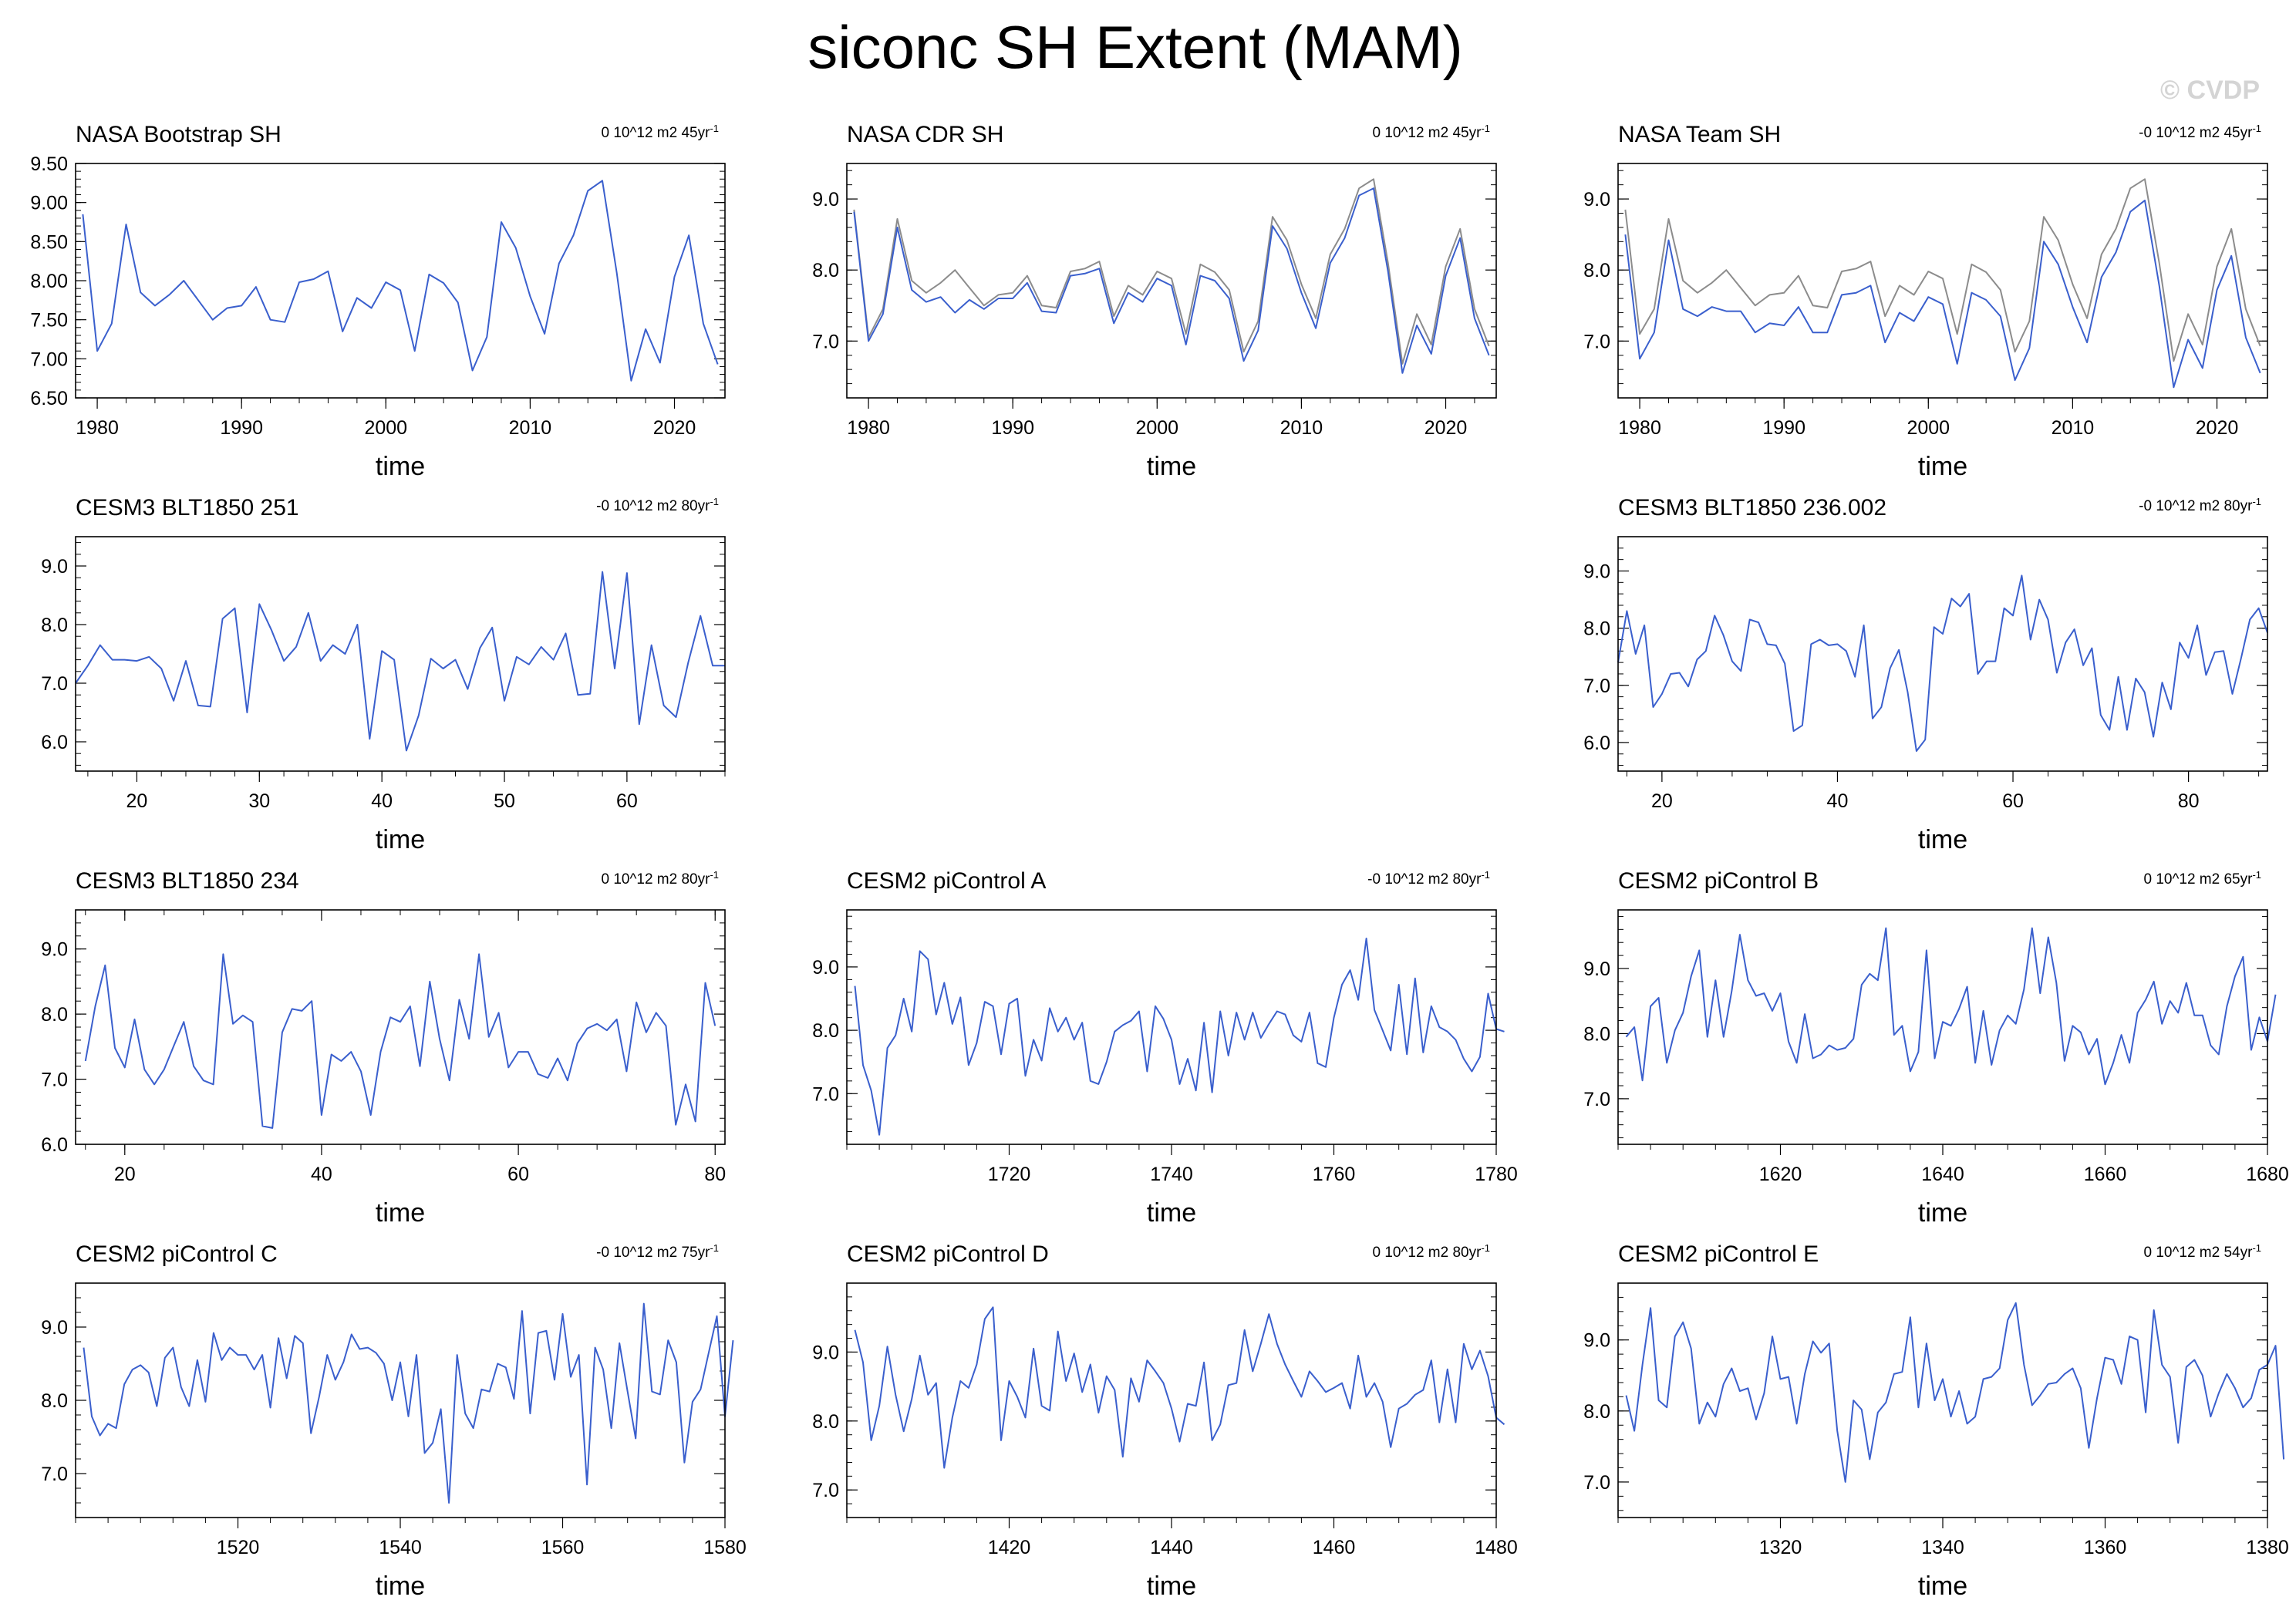 The width and height of the screenshot is (2296, 1617). I want to click on panel-title: CESM3 BLT1850 251, so click(188, 508).